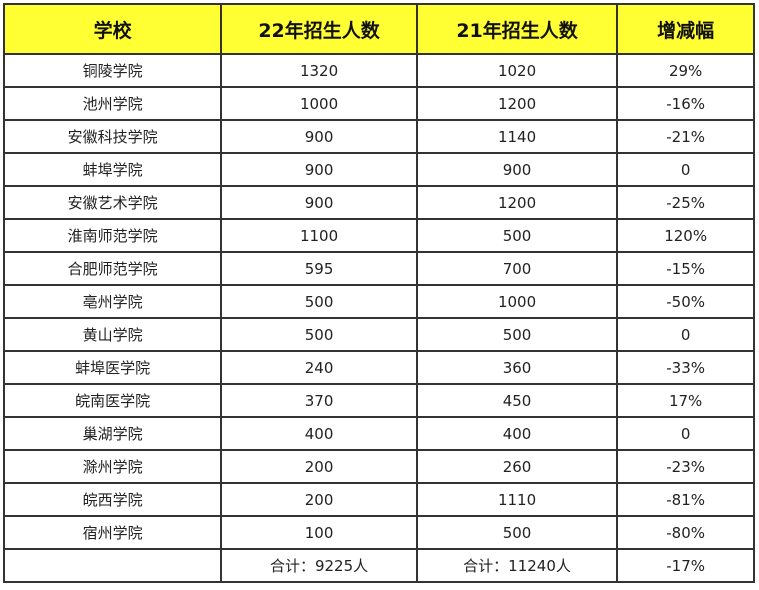 The image size is (759, 590). What do you see at coordinates (685, 400) in the screenshot?
I see `change-cell: 17%` at bounding box center [685, 400].